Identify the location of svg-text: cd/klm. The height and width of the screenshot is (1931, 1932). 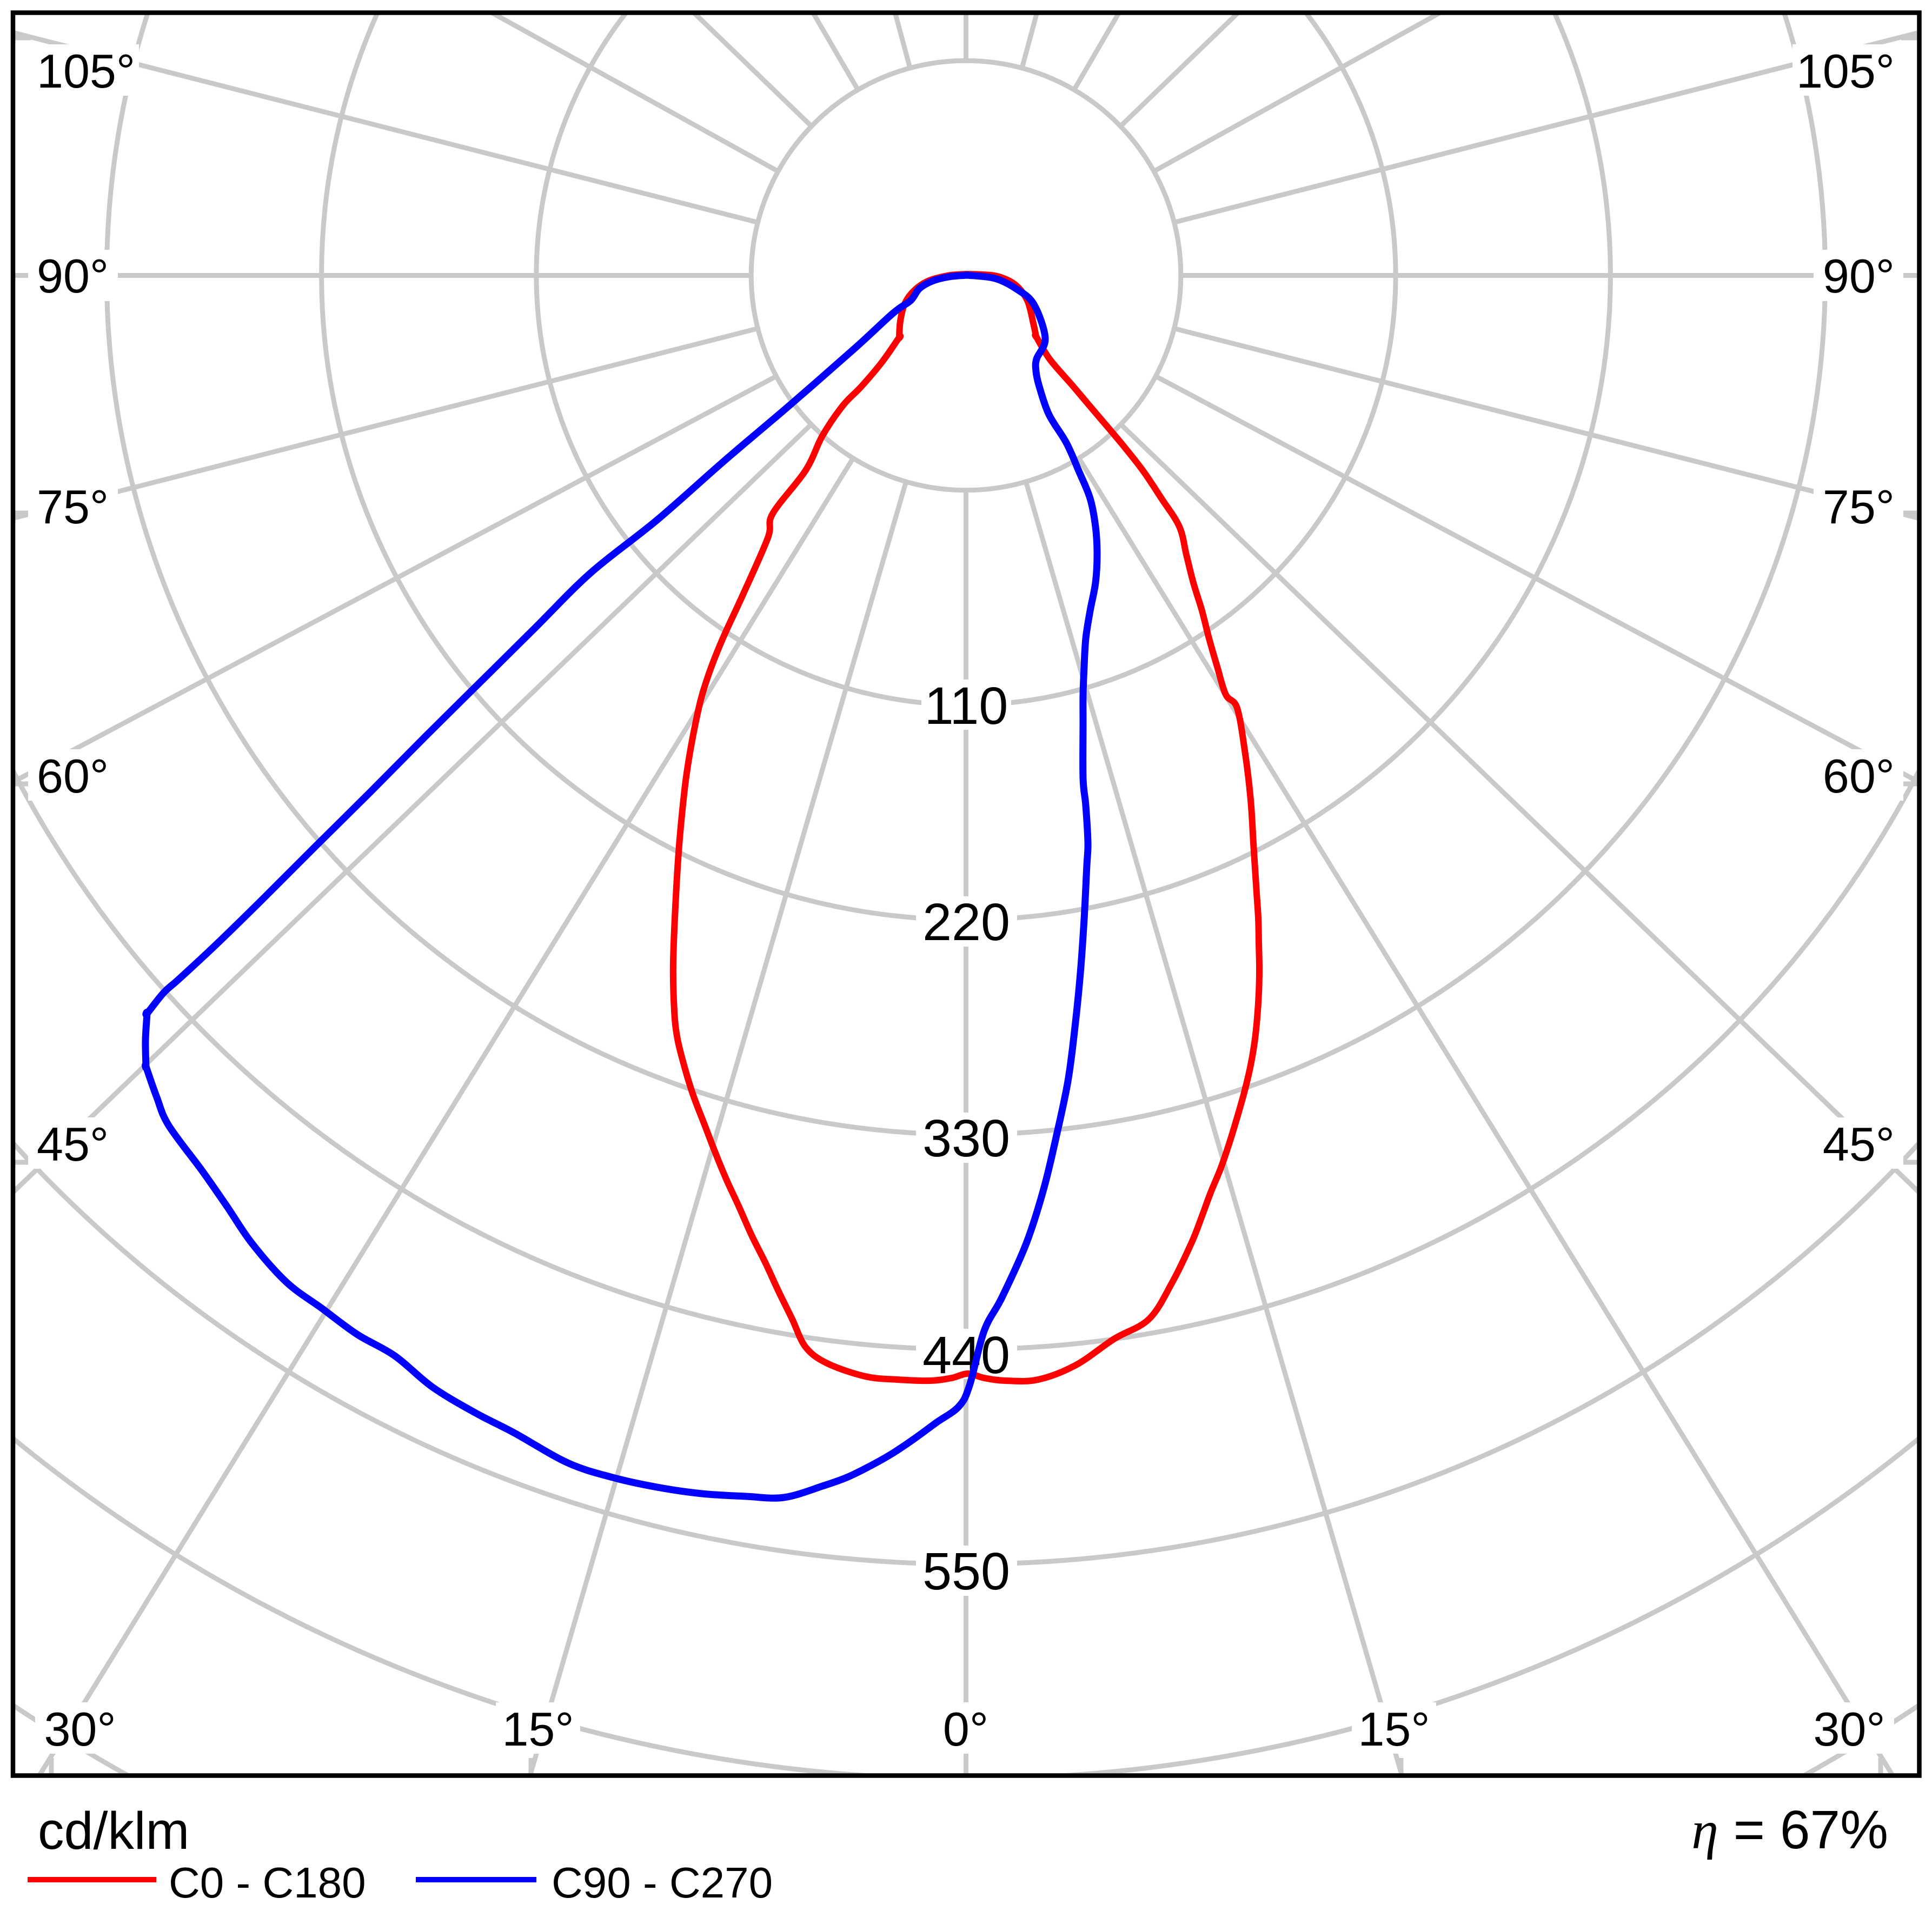
(113, 1830).